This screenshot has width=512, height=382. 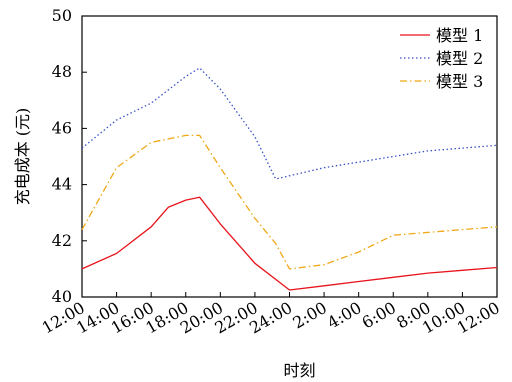 I want to click on y-tick-label: 50, so click(x=62, y=15).